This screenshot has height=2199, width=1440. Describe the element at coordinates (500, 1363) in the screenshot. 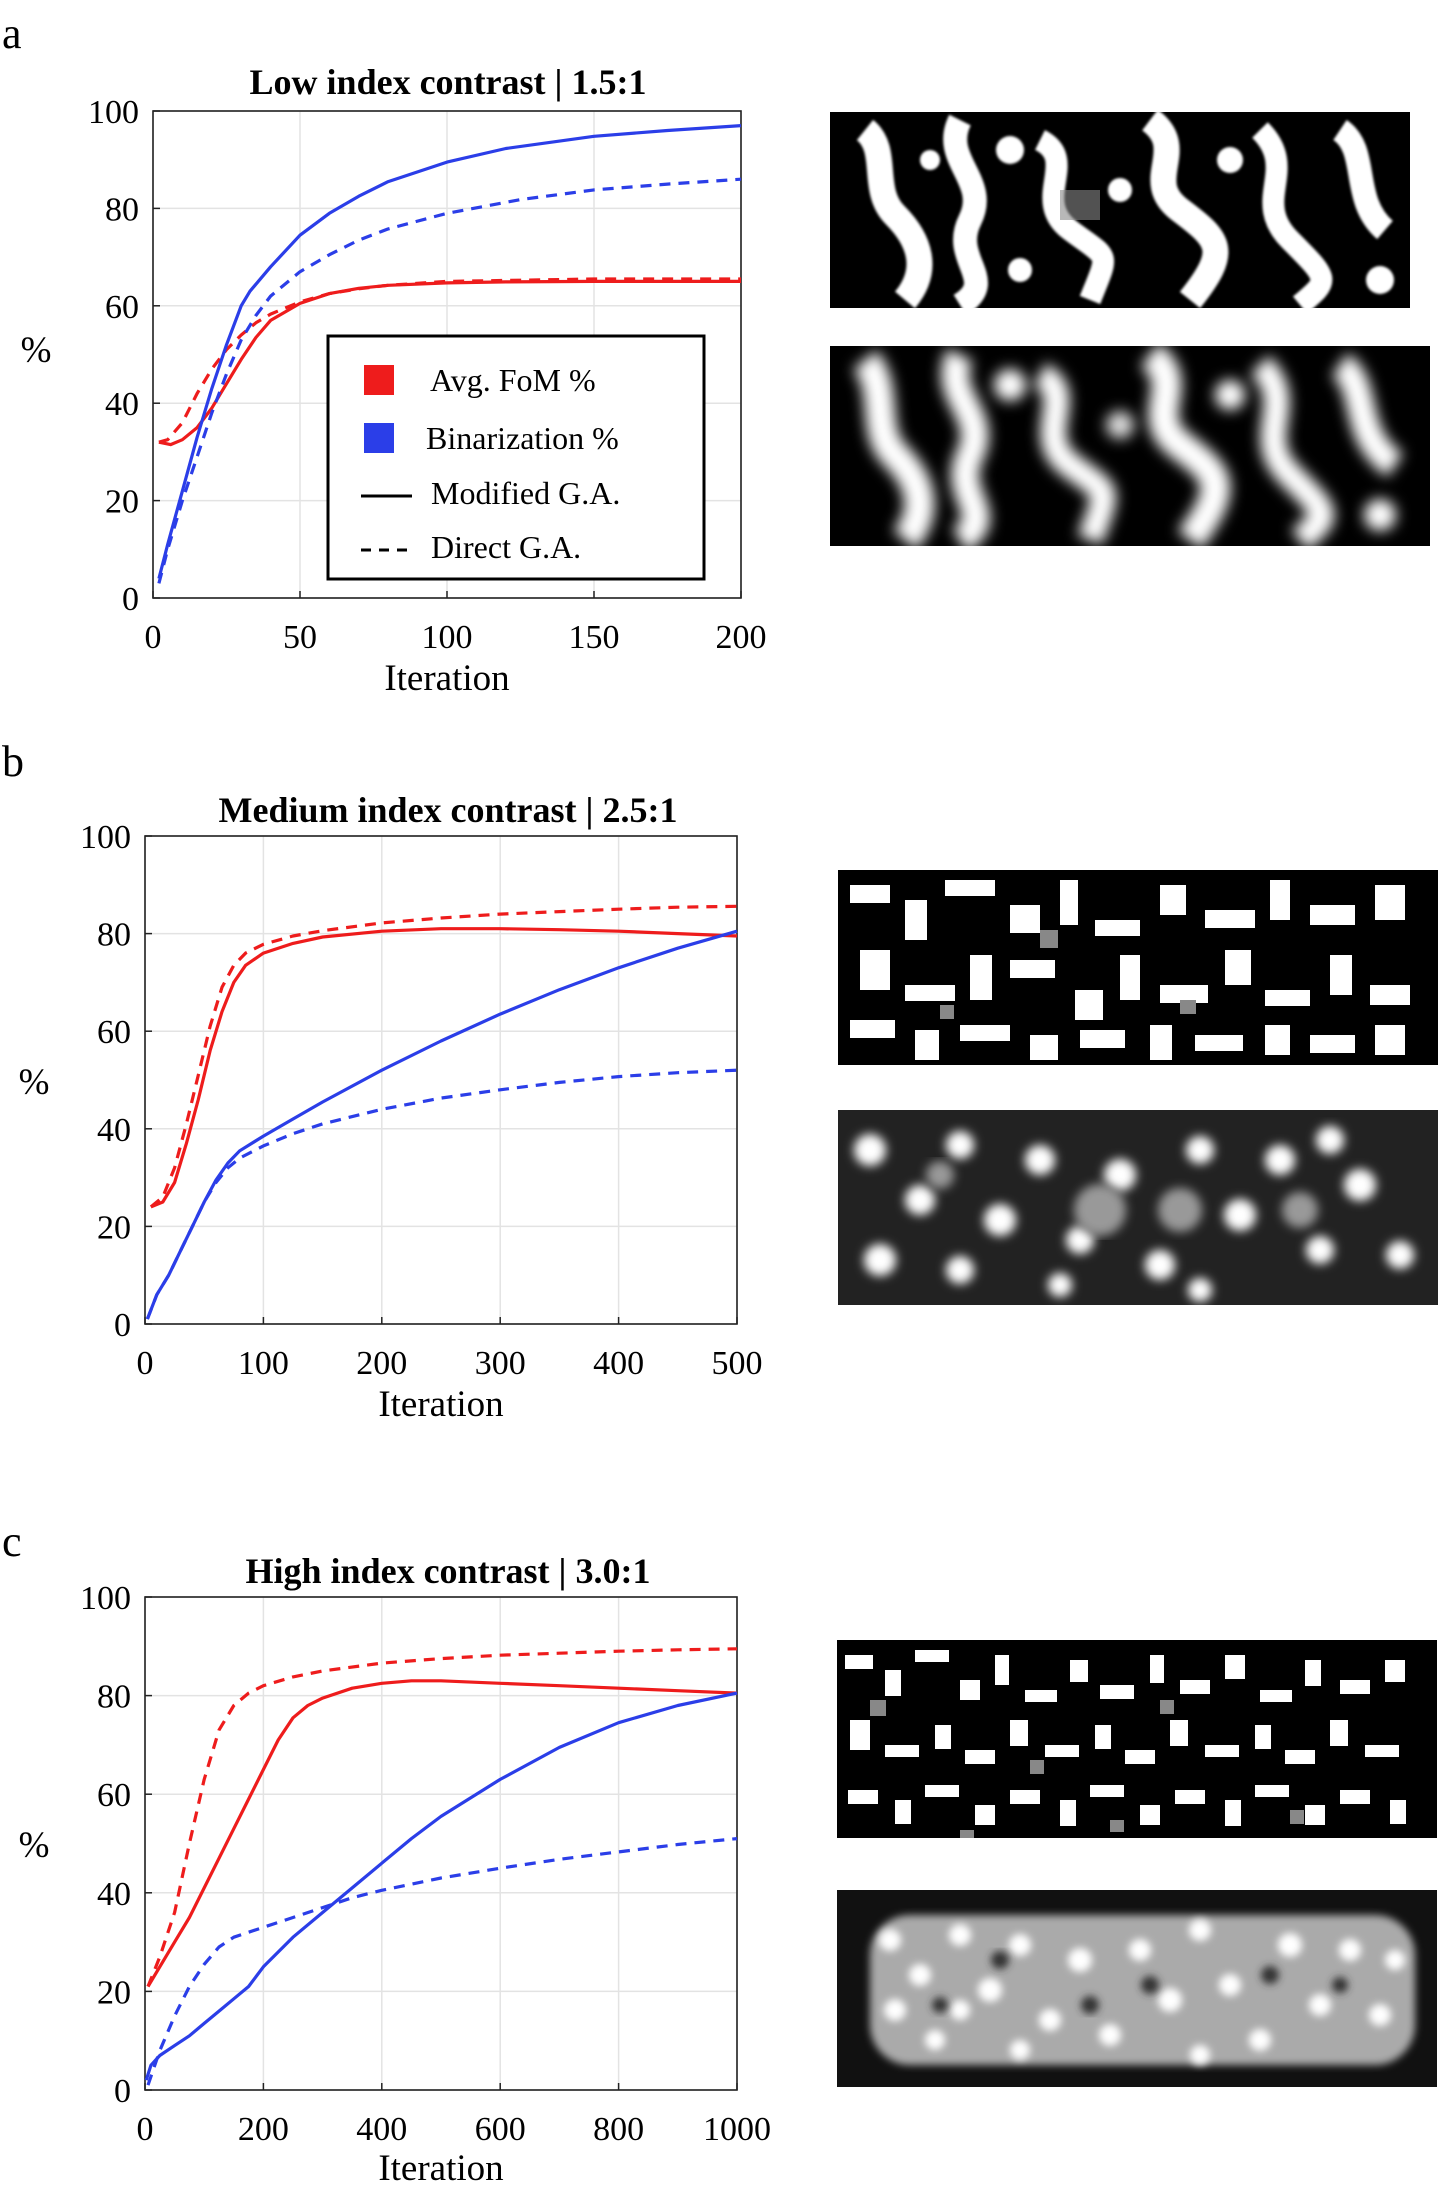

I see `x-tick-label: 300` at that location.